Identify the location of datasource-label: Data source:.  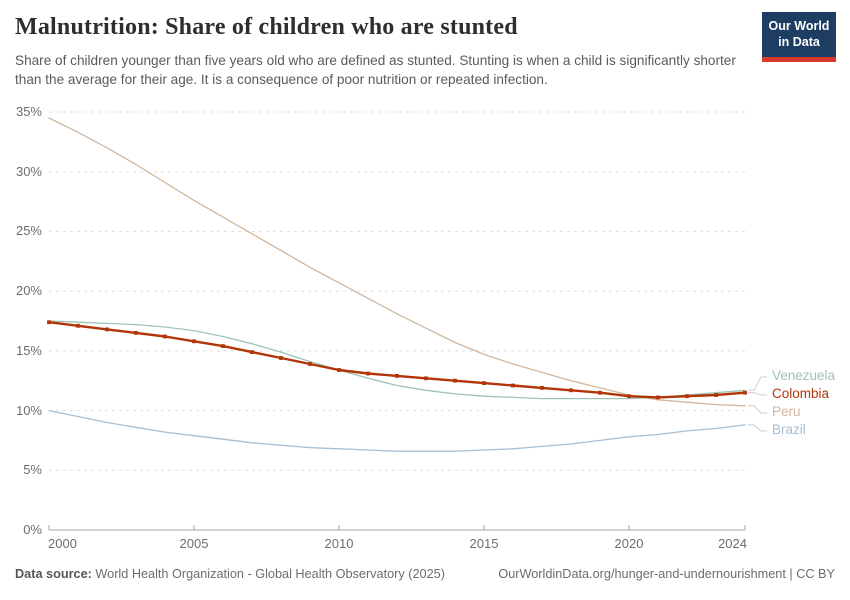
(53, 574).